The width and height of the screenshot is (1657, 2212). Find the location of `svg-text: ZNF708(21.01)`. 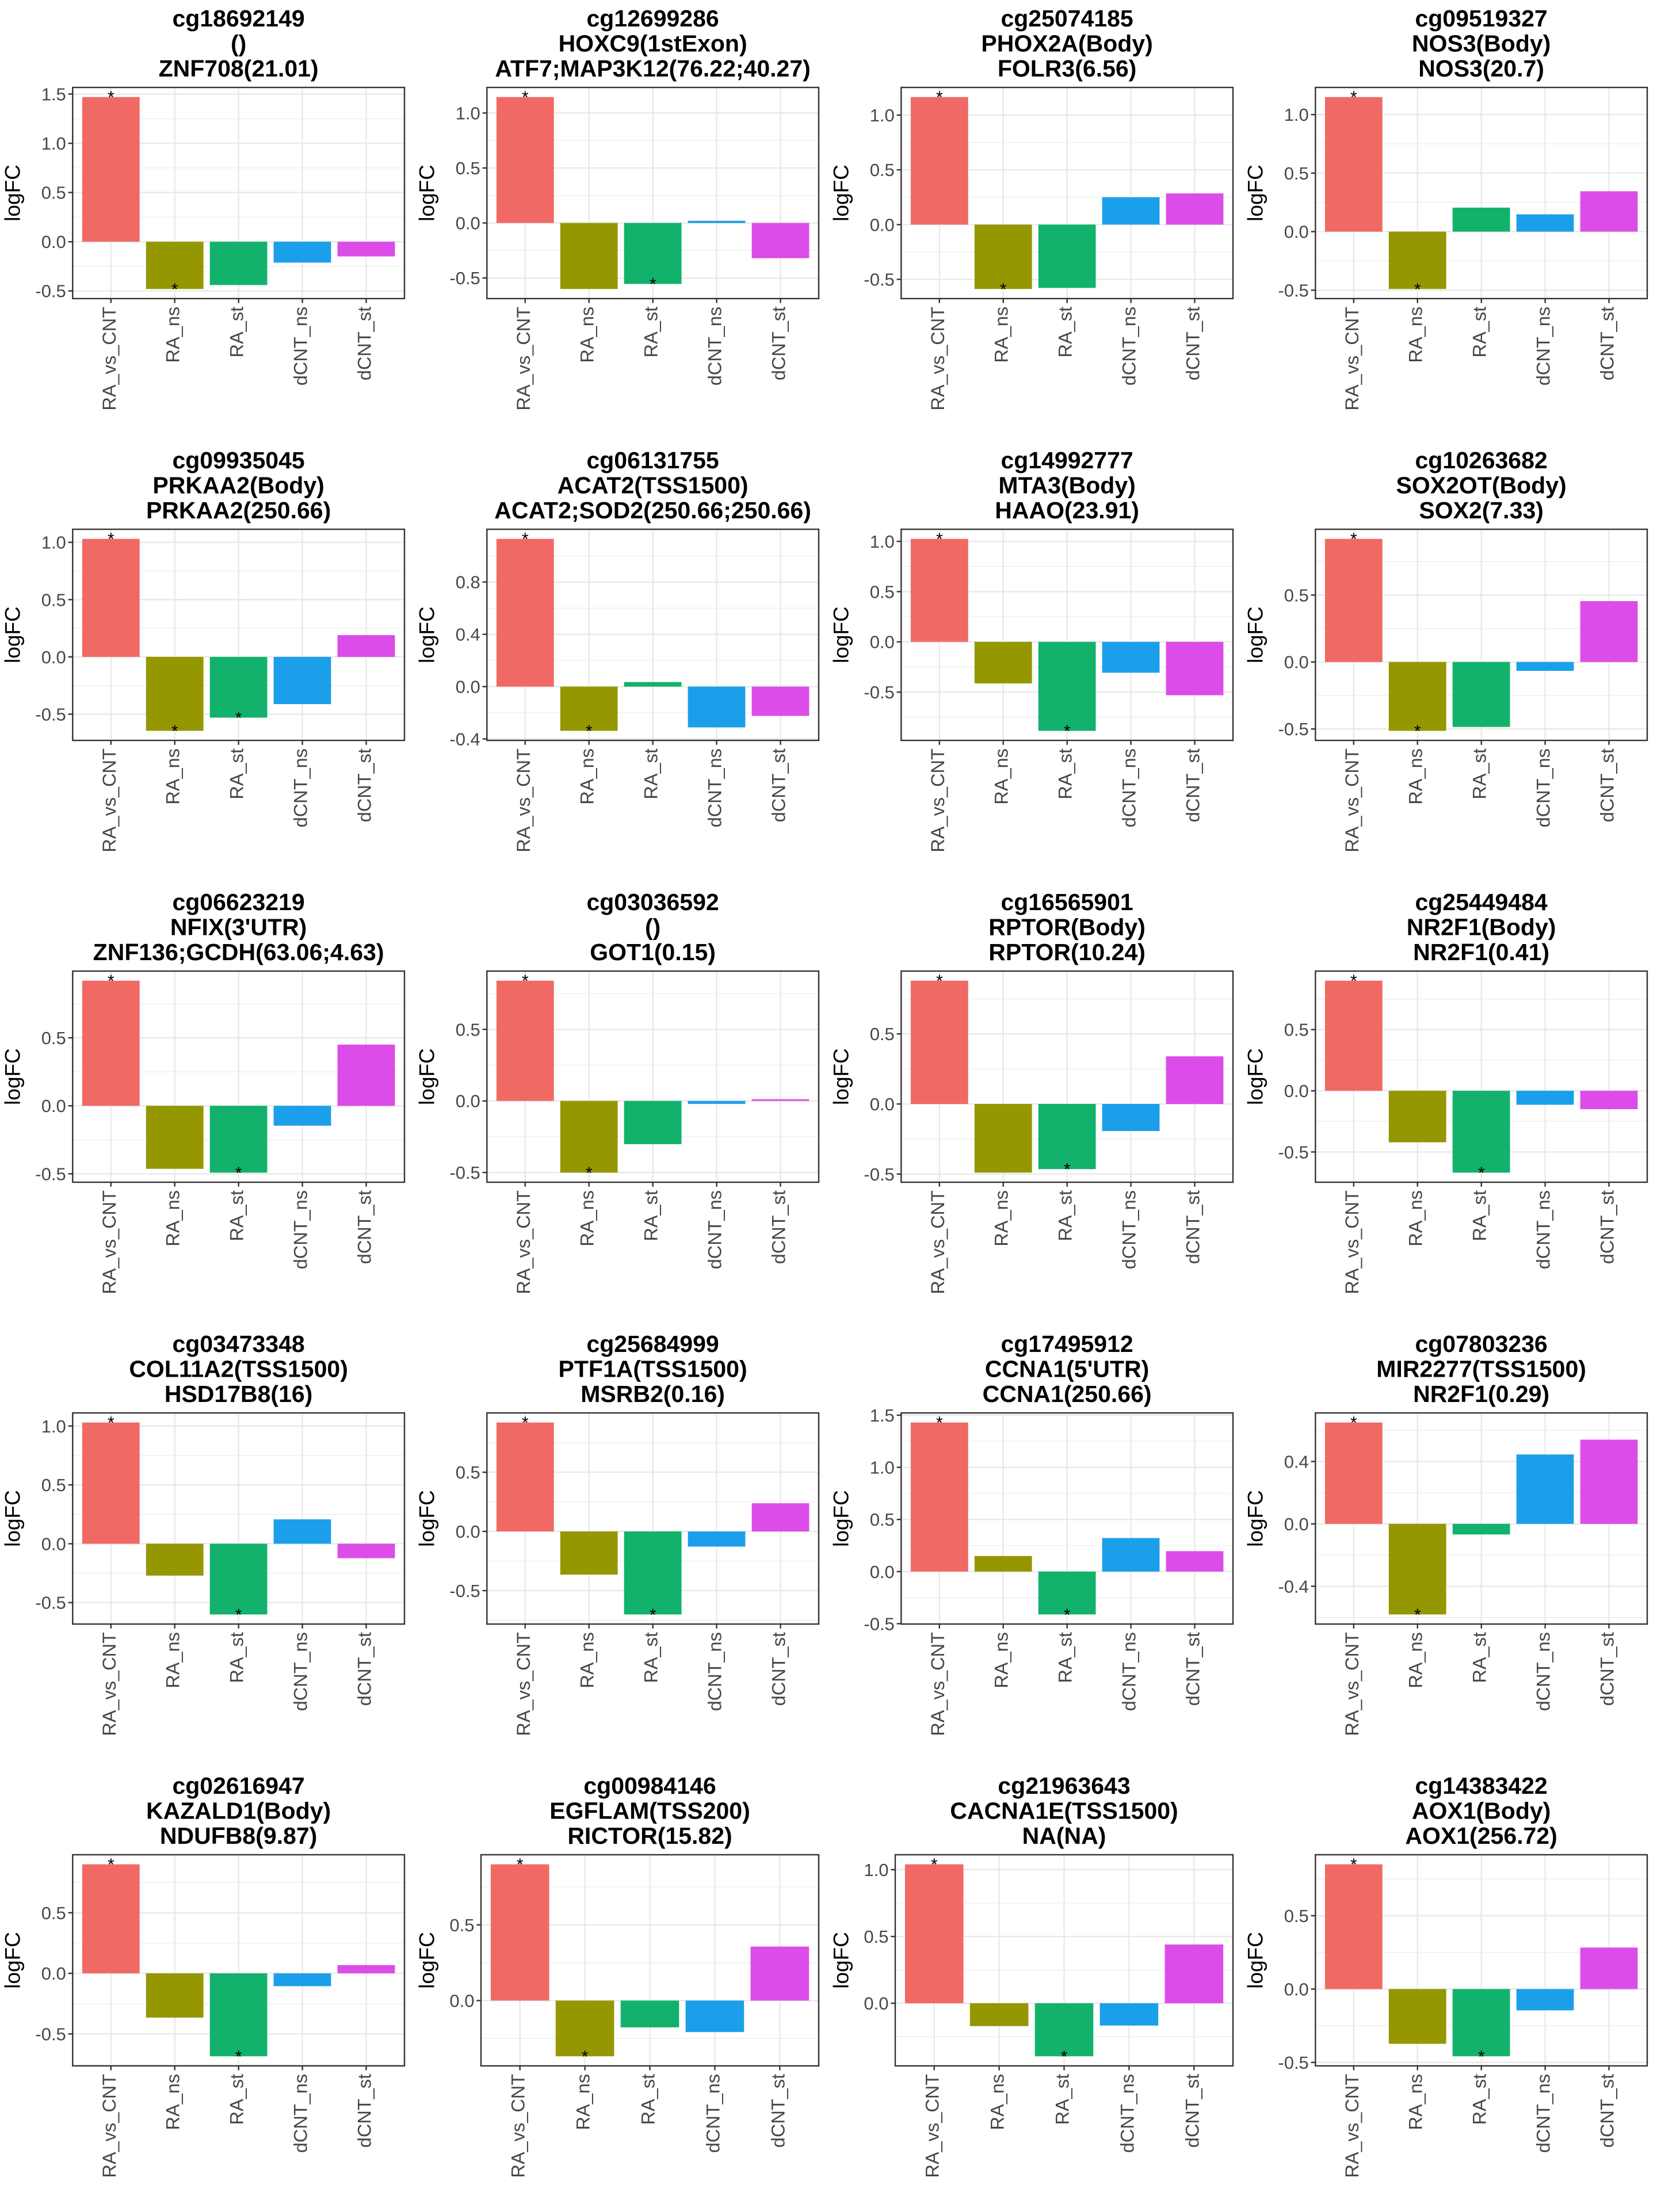

svg-text: ZNF708(21.01) is located at coordinates (239, 68).